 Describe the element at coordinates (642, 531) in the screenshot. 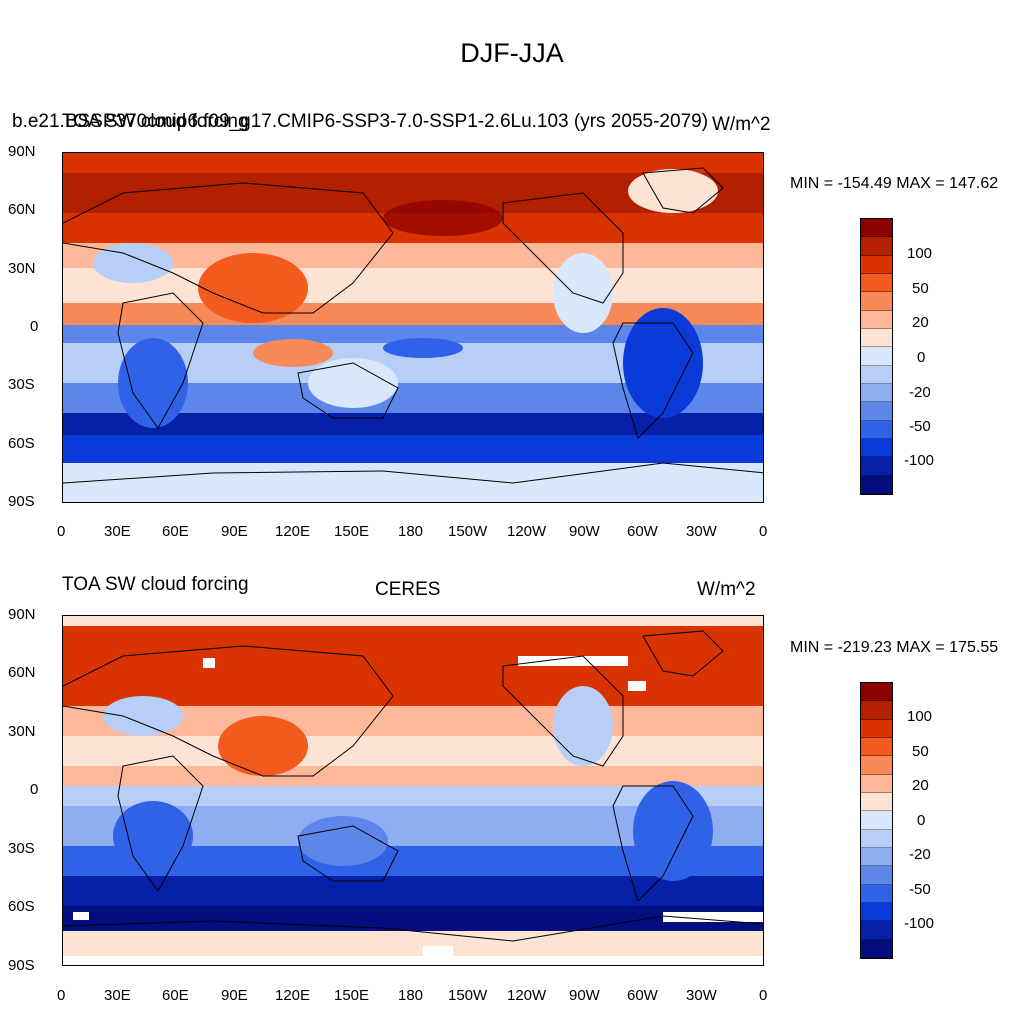

I see `panel1-lon-label: 60W` at that location.